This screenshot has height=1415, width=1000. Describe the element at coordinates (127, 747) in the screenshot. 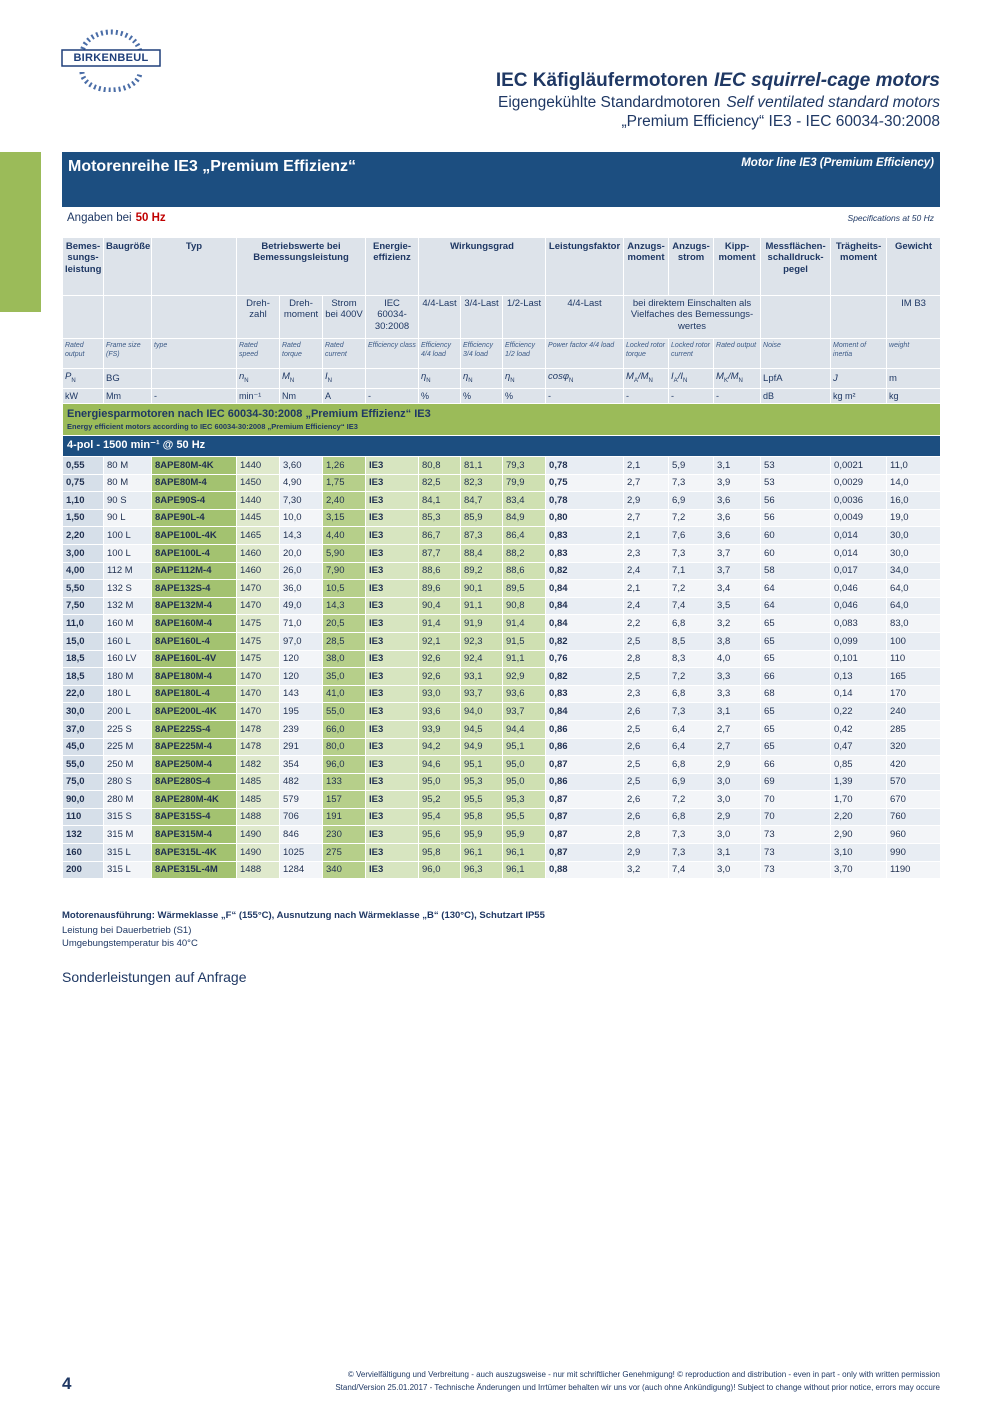

I see `data-cell: 225 M` at that location.